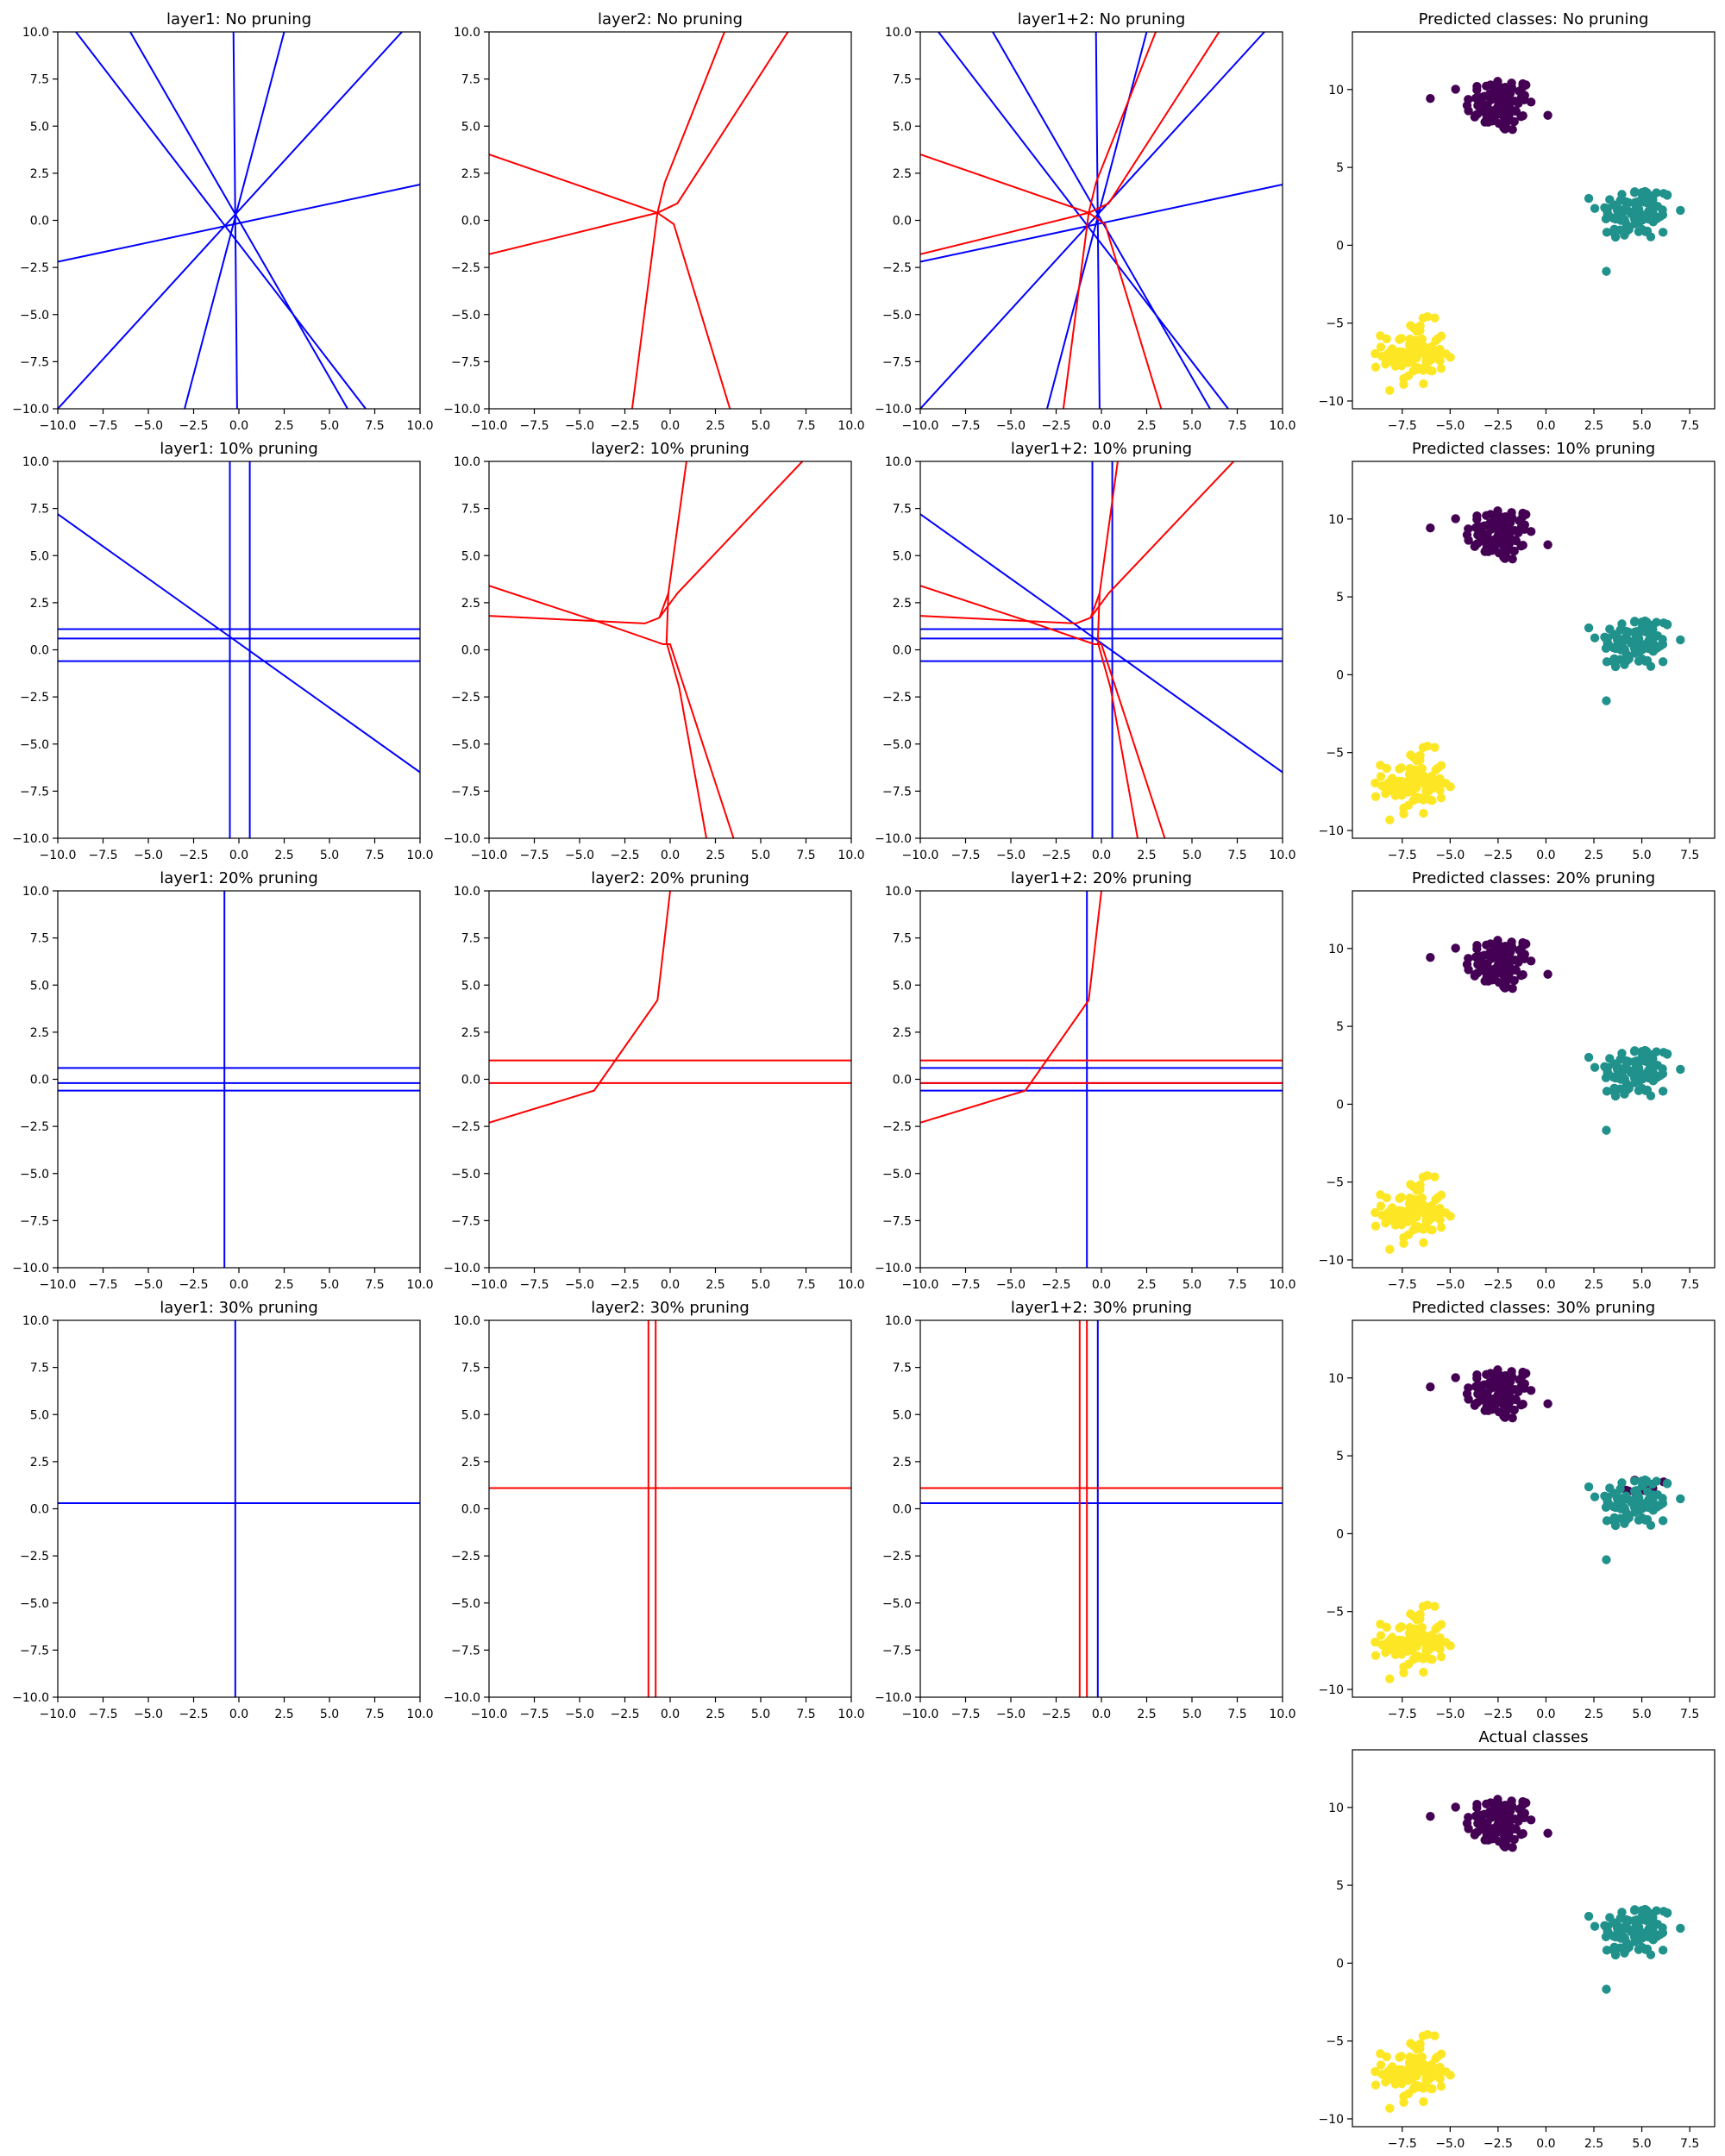 The height and width of the screenshot is (2156, 1725). I want to click on layer1-boundary-line, so click(239, 643).